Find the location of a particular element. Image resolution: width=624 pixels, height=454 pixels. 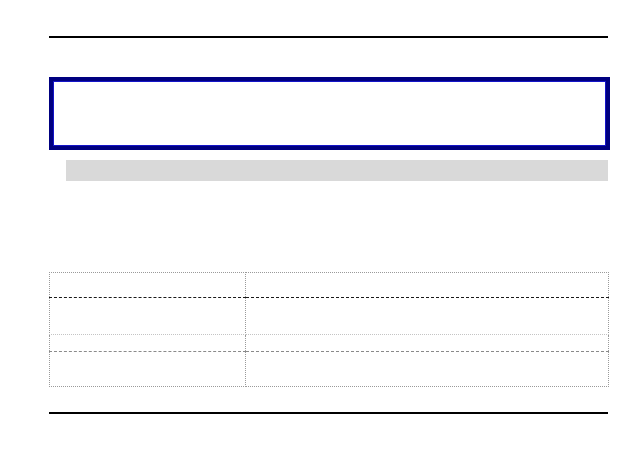

grey-highlight-band is located at coordinates (337, 170).